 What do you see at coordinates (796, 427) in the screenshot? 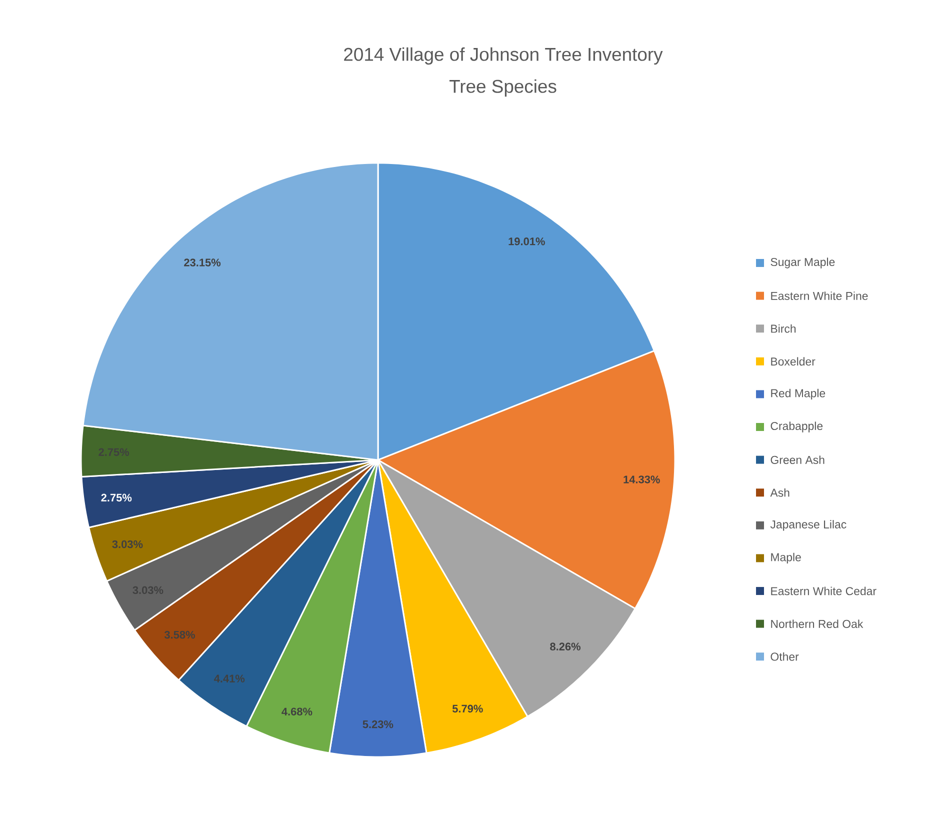
I see `legend-label: Crabapple` at bounding box center [796, 427].